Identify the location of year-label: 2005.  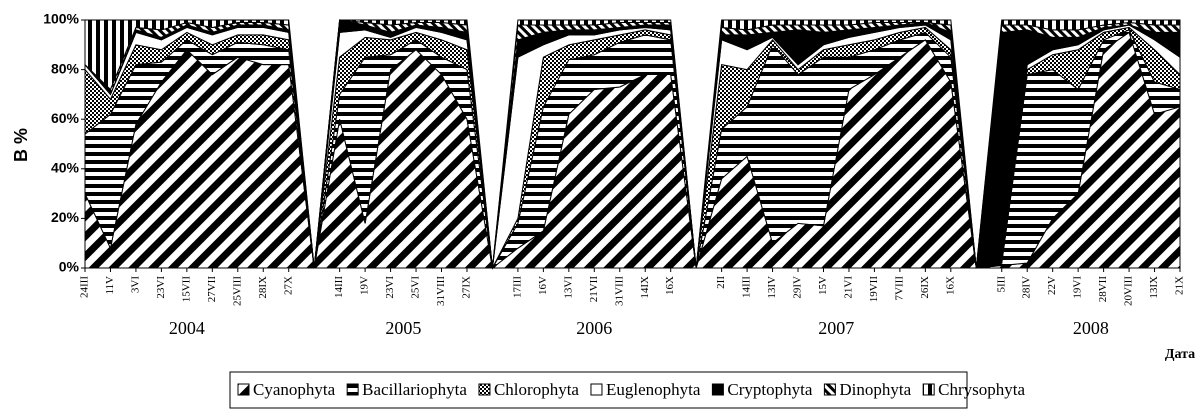
(403, 328).